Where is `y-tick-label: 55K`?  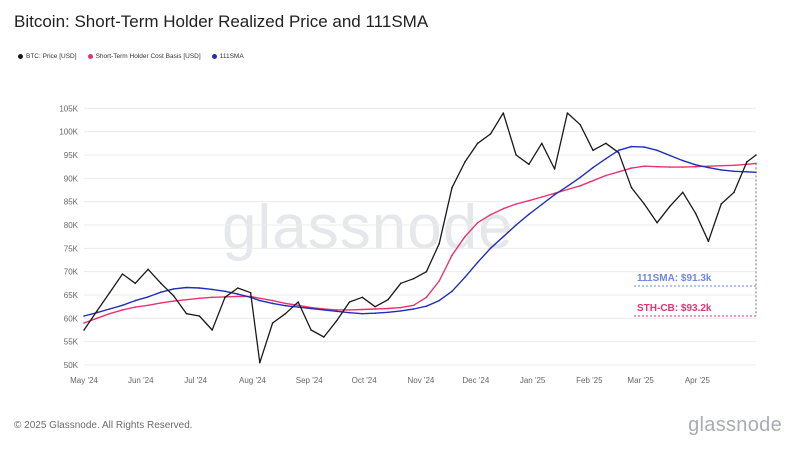 y-tick-label: 55K is located at coordinates (71, 342).